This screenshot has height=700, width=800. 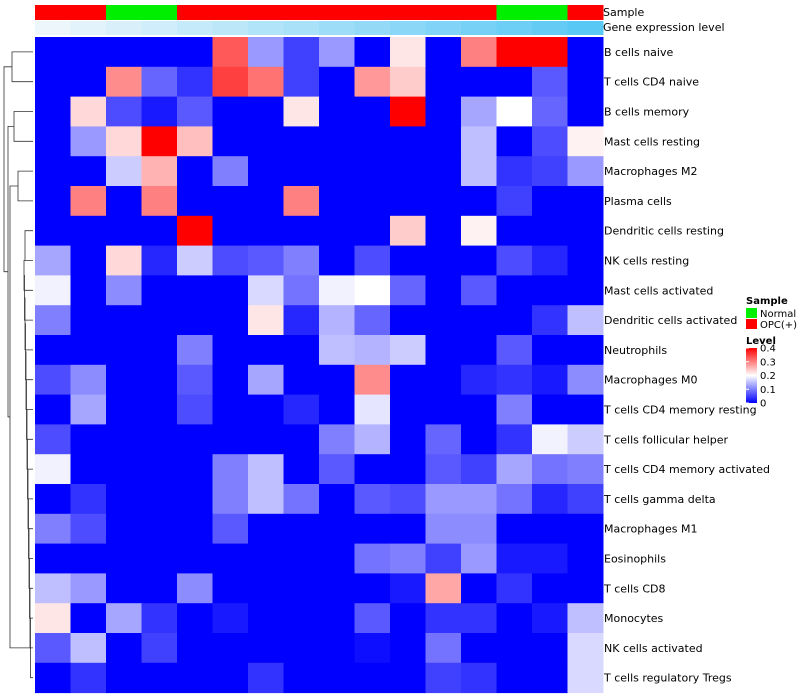 What do you see at coordinates (680, 410) in the screenshot?
I see `row-label: T cells CD4 memory resting` at bounding box center [680, 410].